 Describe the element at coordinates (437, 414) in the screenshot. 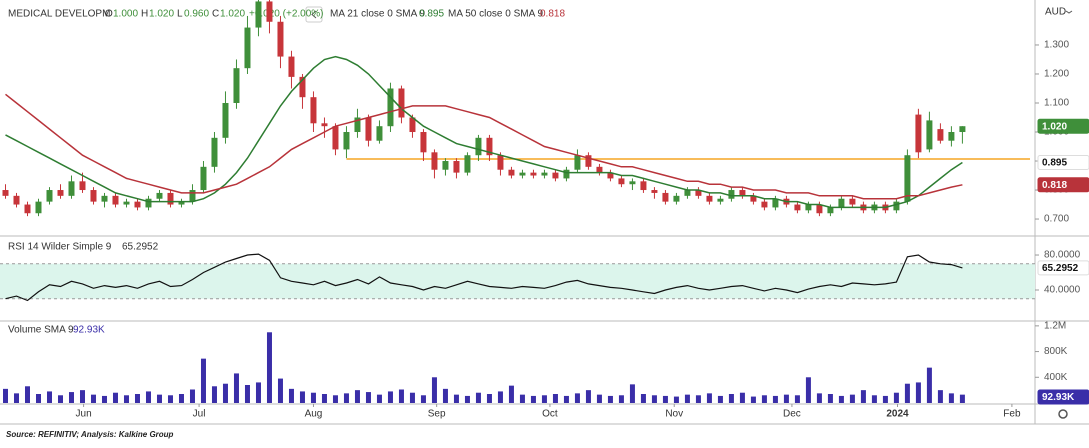

I see `x-tick-label: Sep` at that location.